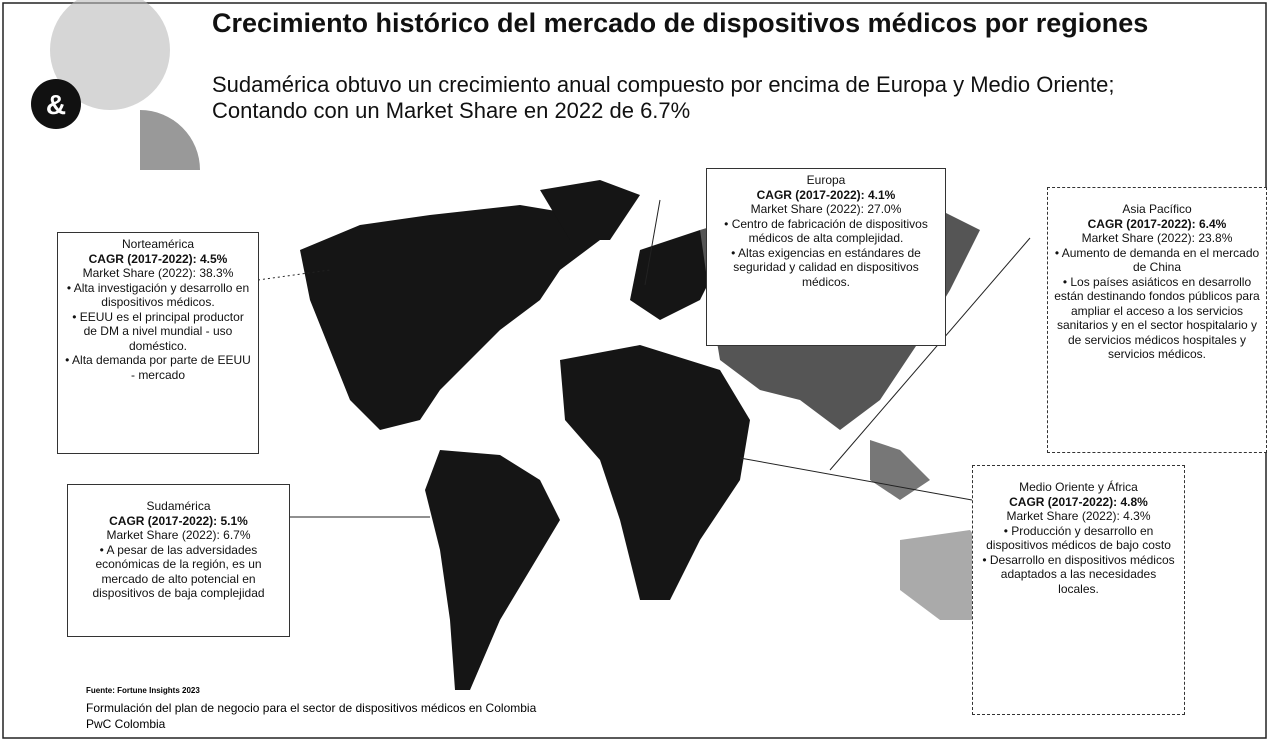 The image size is (1269, 741). Describe the element at coordinates (1078, 516) in the screenshot. I see `region-share: Market Share (2022): 4.3%` at that location.